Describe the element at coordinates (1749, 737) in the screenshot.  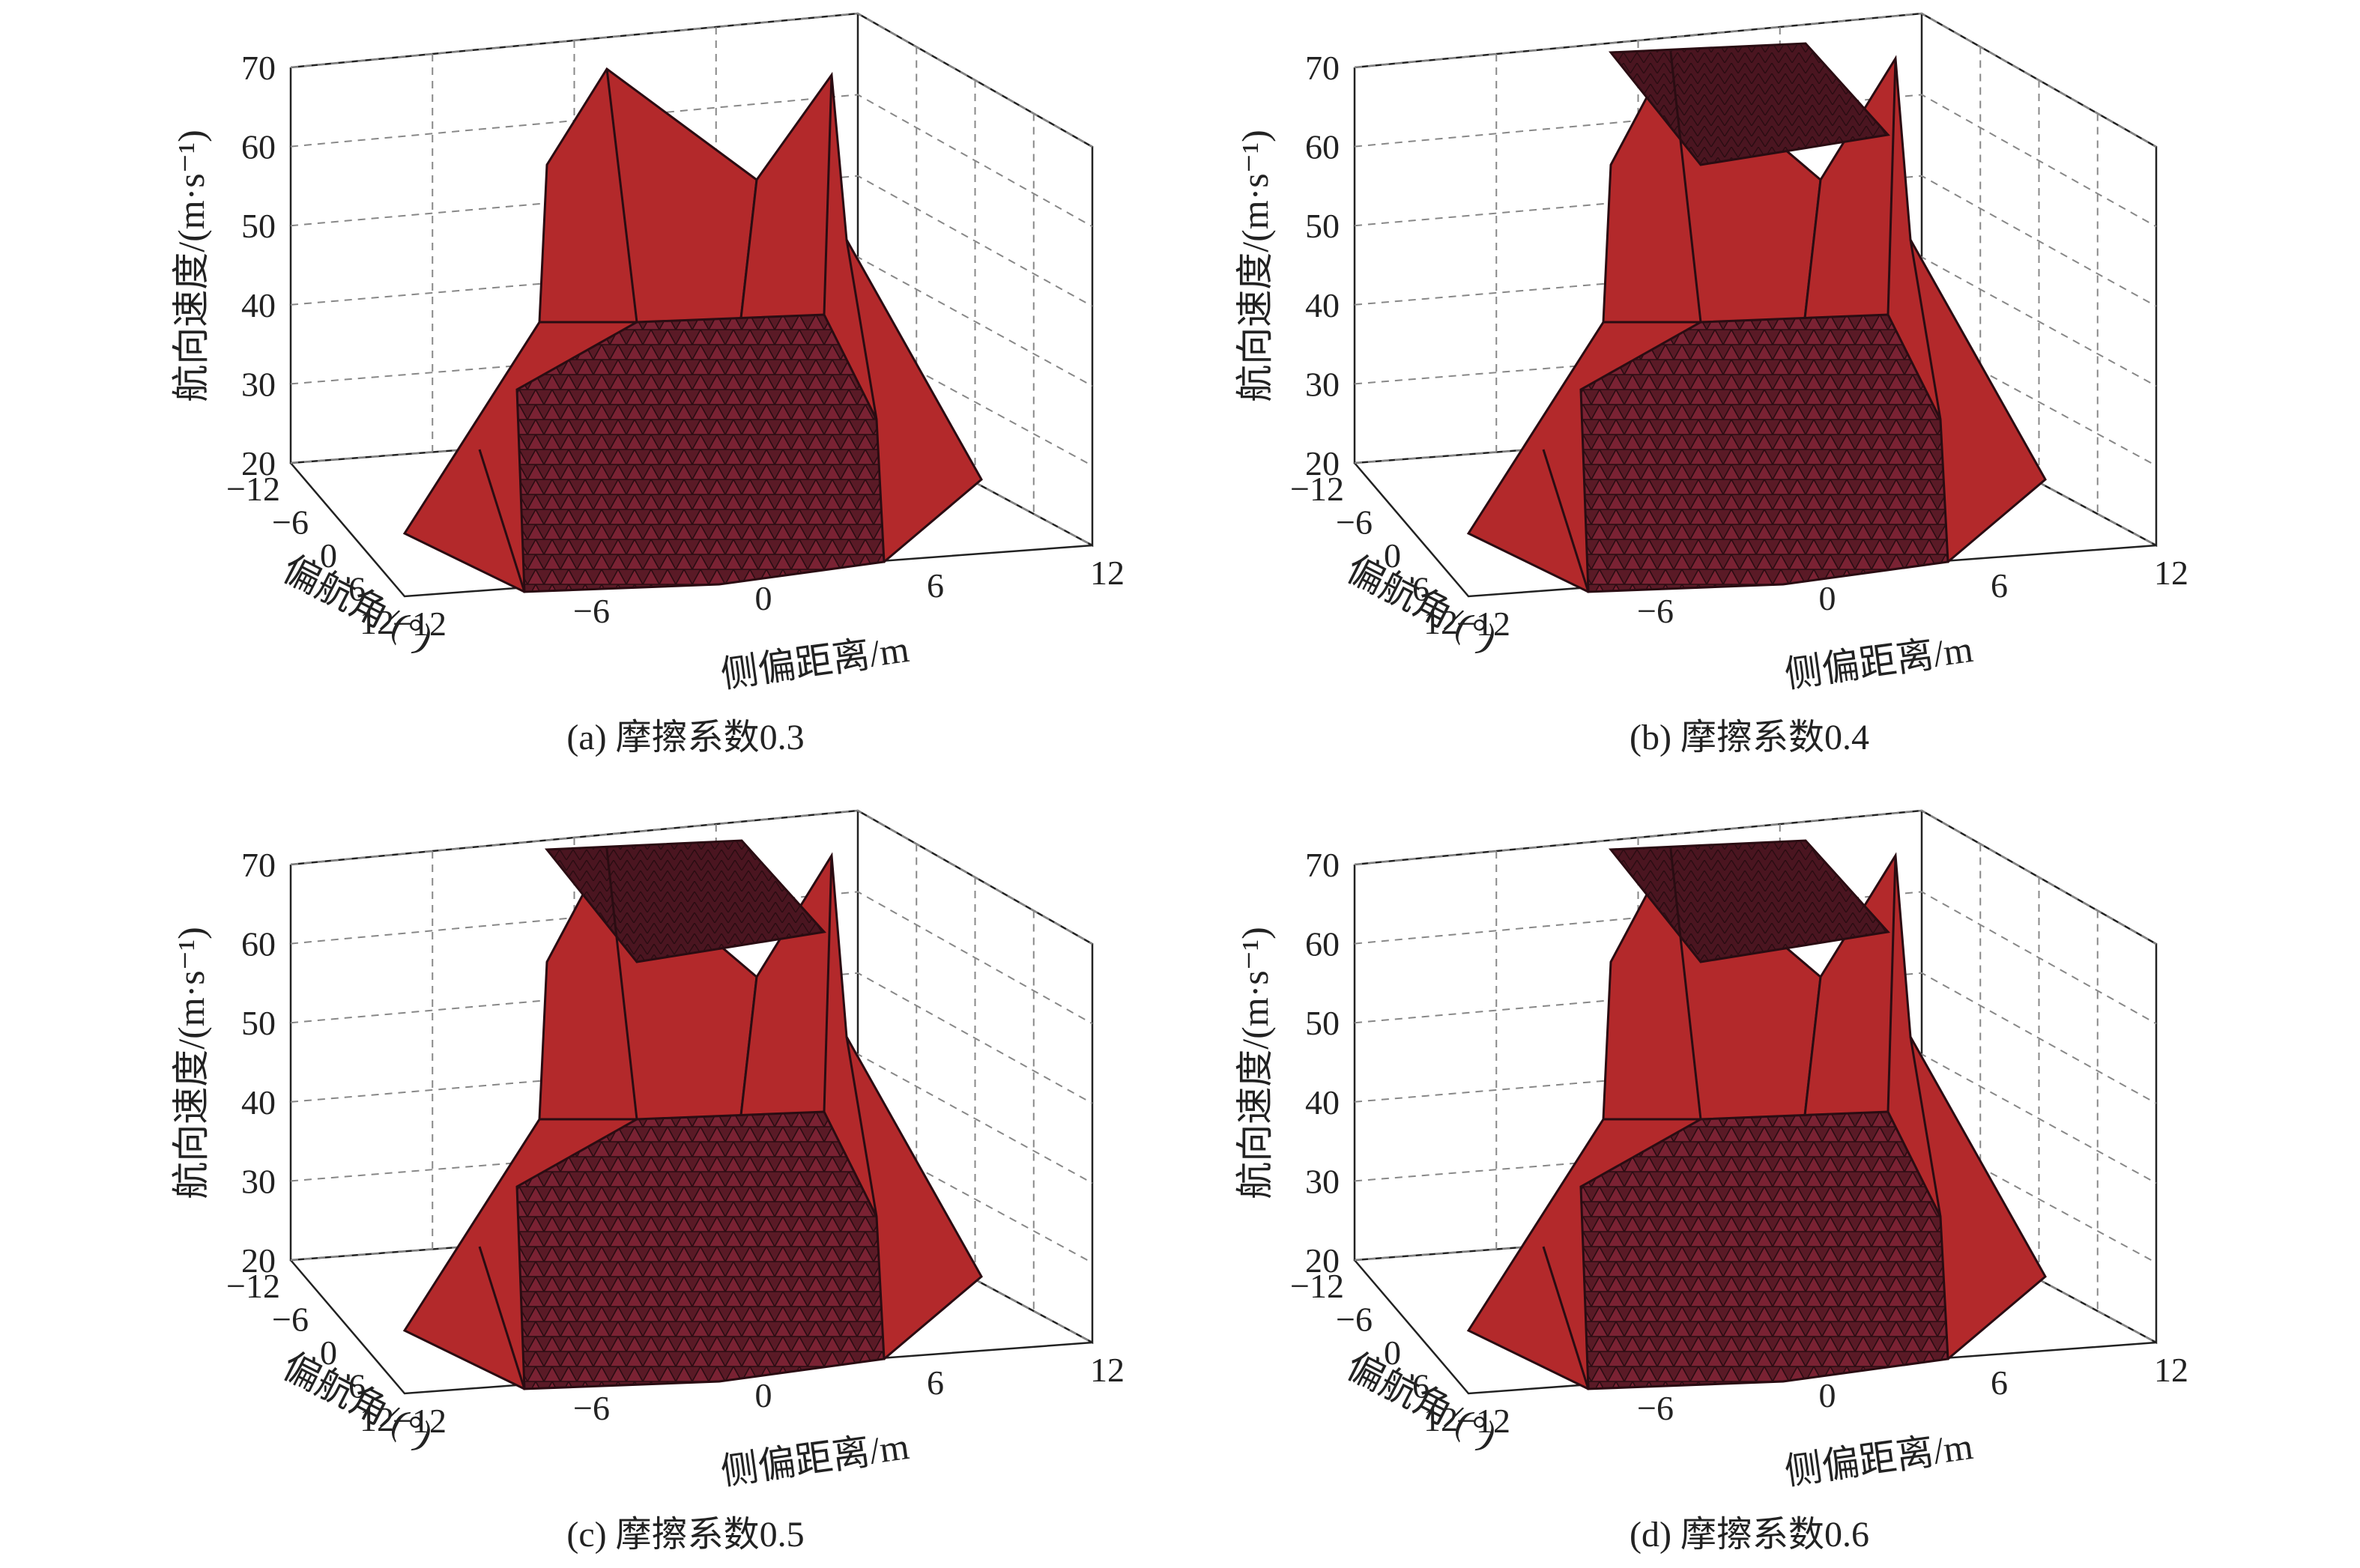
I see `panel-caption: (b) 摩擦系数0.4` at that location.